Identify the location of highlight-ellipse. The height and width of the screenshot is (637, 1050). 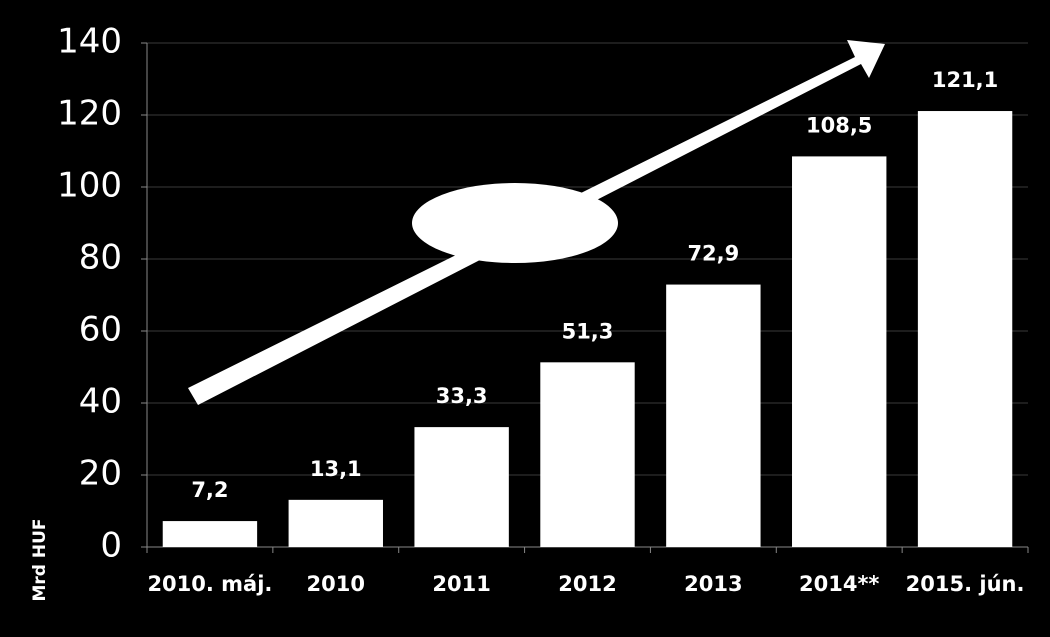
(515, 223).